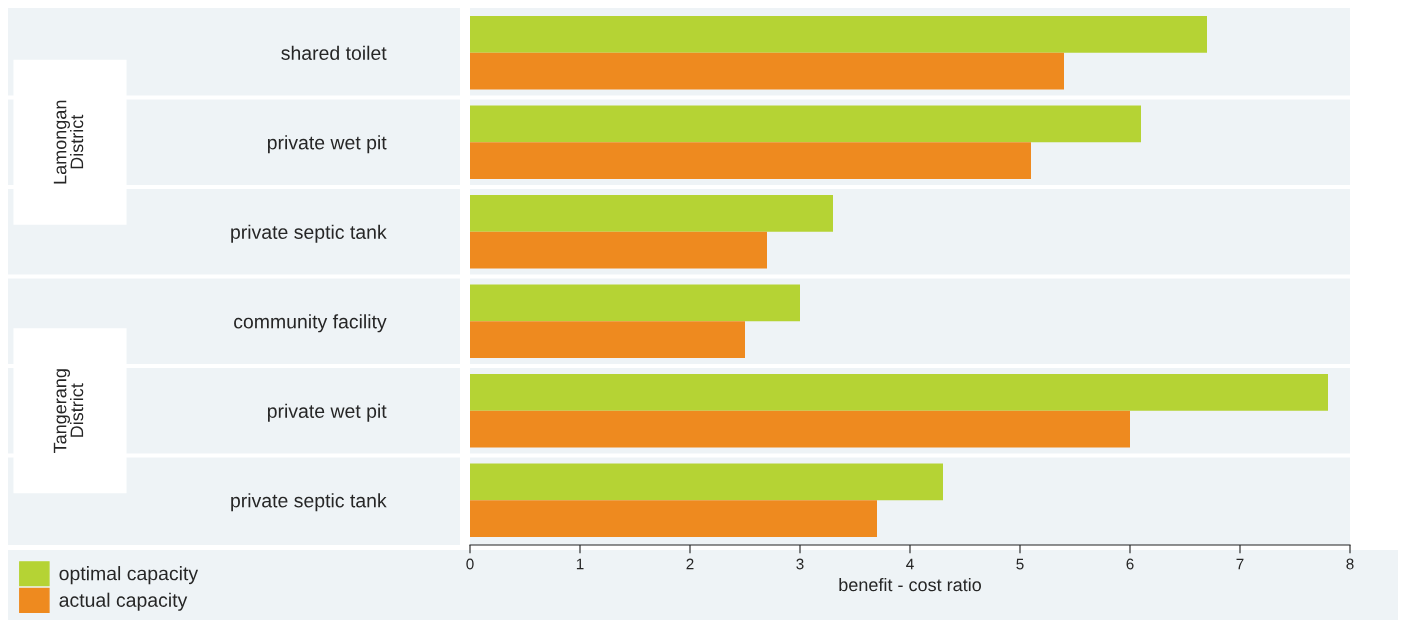 Image resolution: width=1403 pixels, height=622 pixels. I want to click on x-axis-title: benefit - cost ratio, so click(910, 584).